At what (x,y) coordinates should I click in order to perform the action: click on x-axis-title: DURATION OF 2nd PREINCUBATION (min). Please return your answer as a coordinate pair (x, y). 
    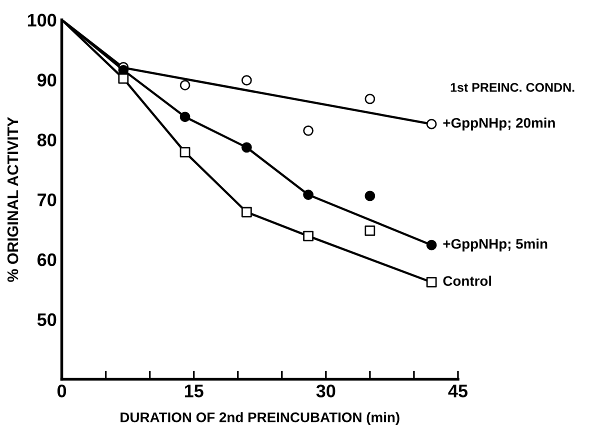
    Looking at the image, I should click on (260, 419).